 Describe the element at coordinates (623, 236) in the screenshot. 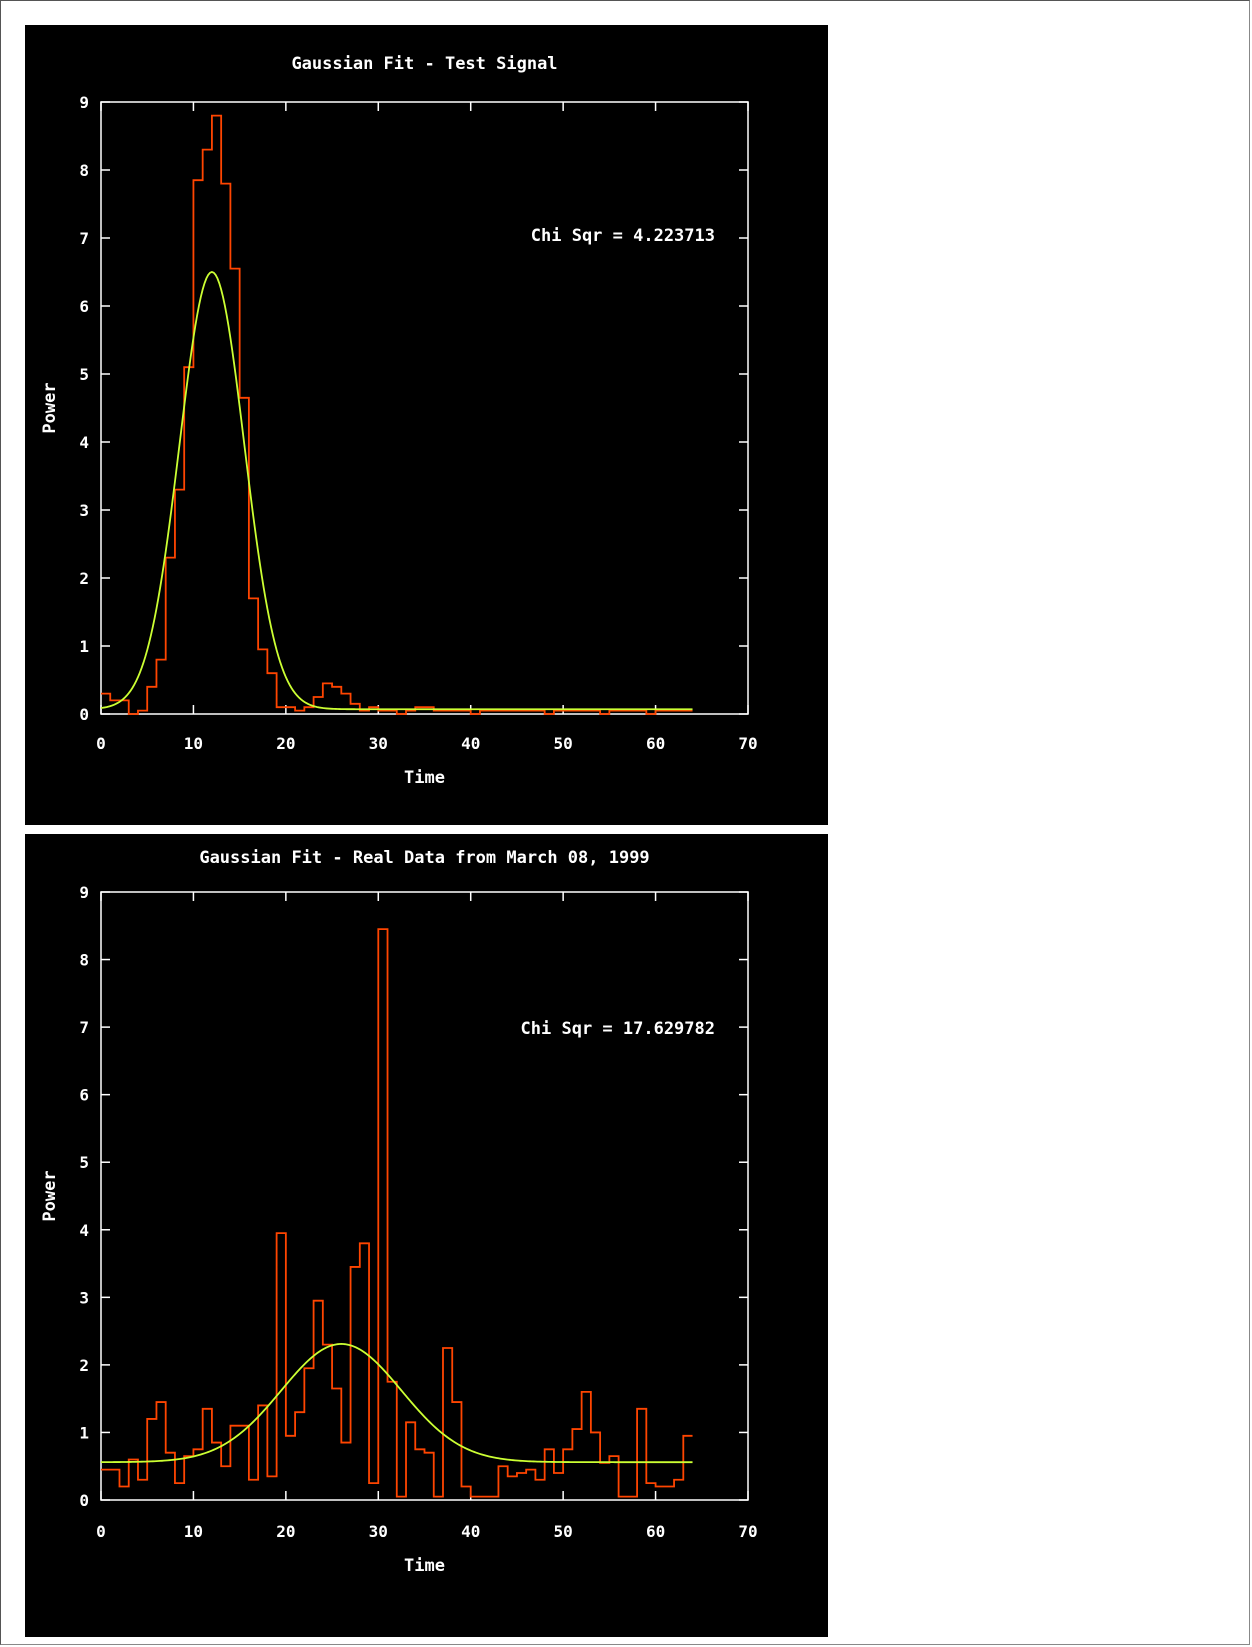

I see `chi-square-annotation: Chi Sqr = 4.223713` at that location.